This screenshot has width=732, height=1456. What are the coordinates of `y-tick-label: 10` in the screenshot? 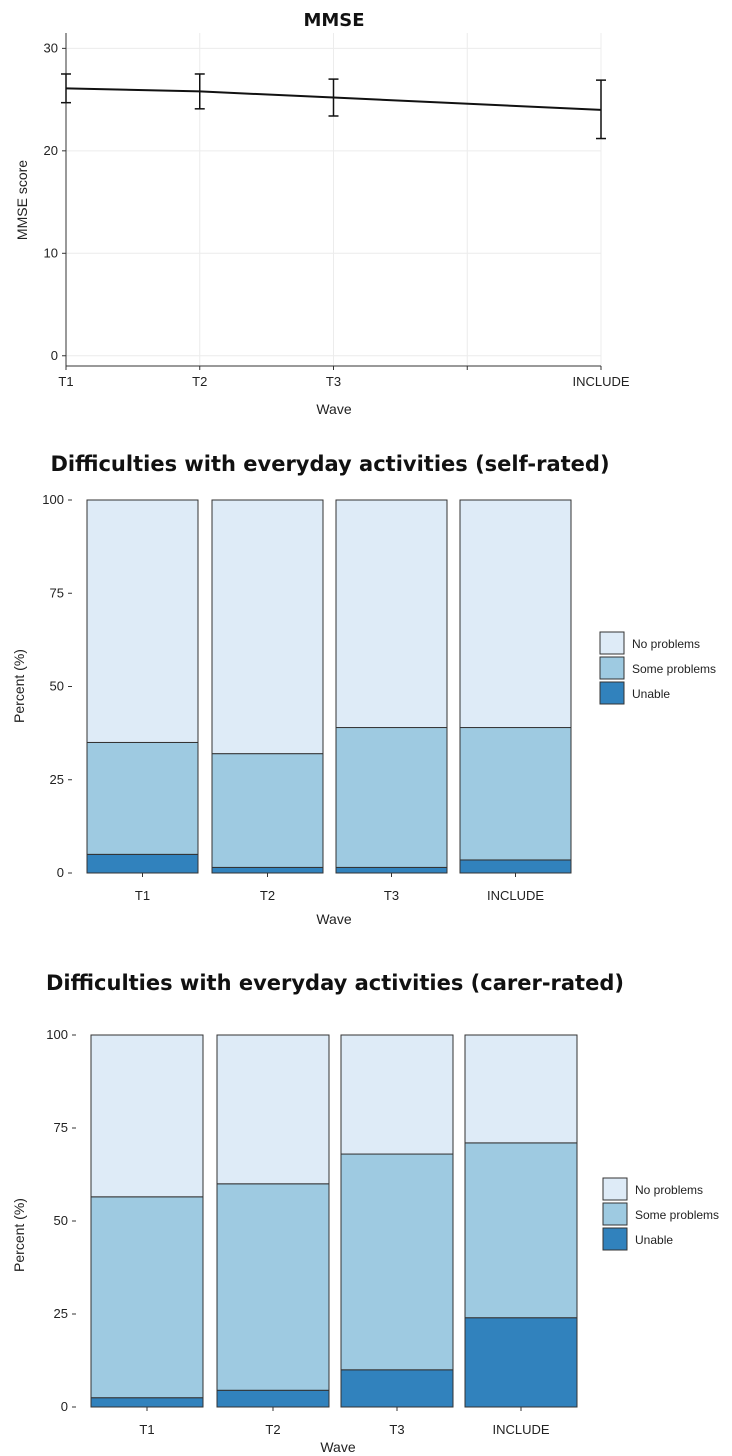 It's located at (51, 252).